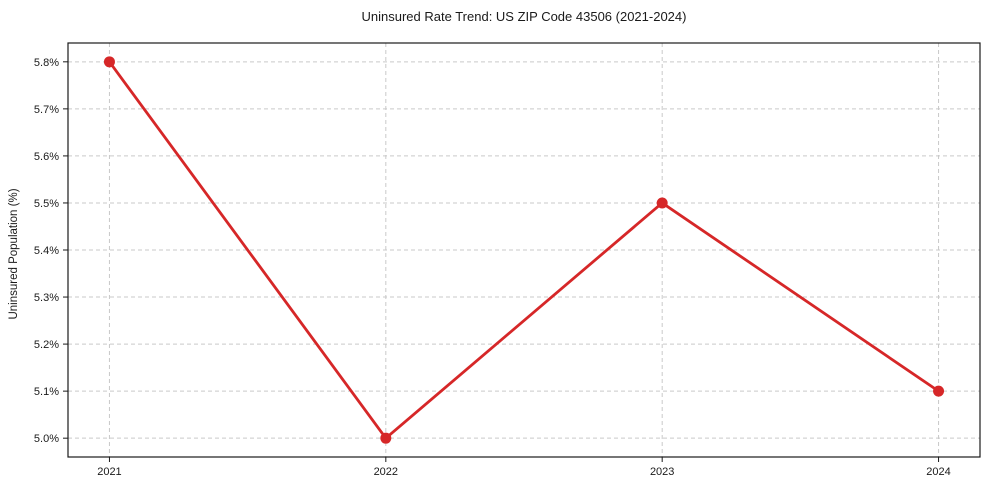  Describe the element at coordinates (662, 472) in the screenshot. I see `x-tick-label: 2023` at that location.